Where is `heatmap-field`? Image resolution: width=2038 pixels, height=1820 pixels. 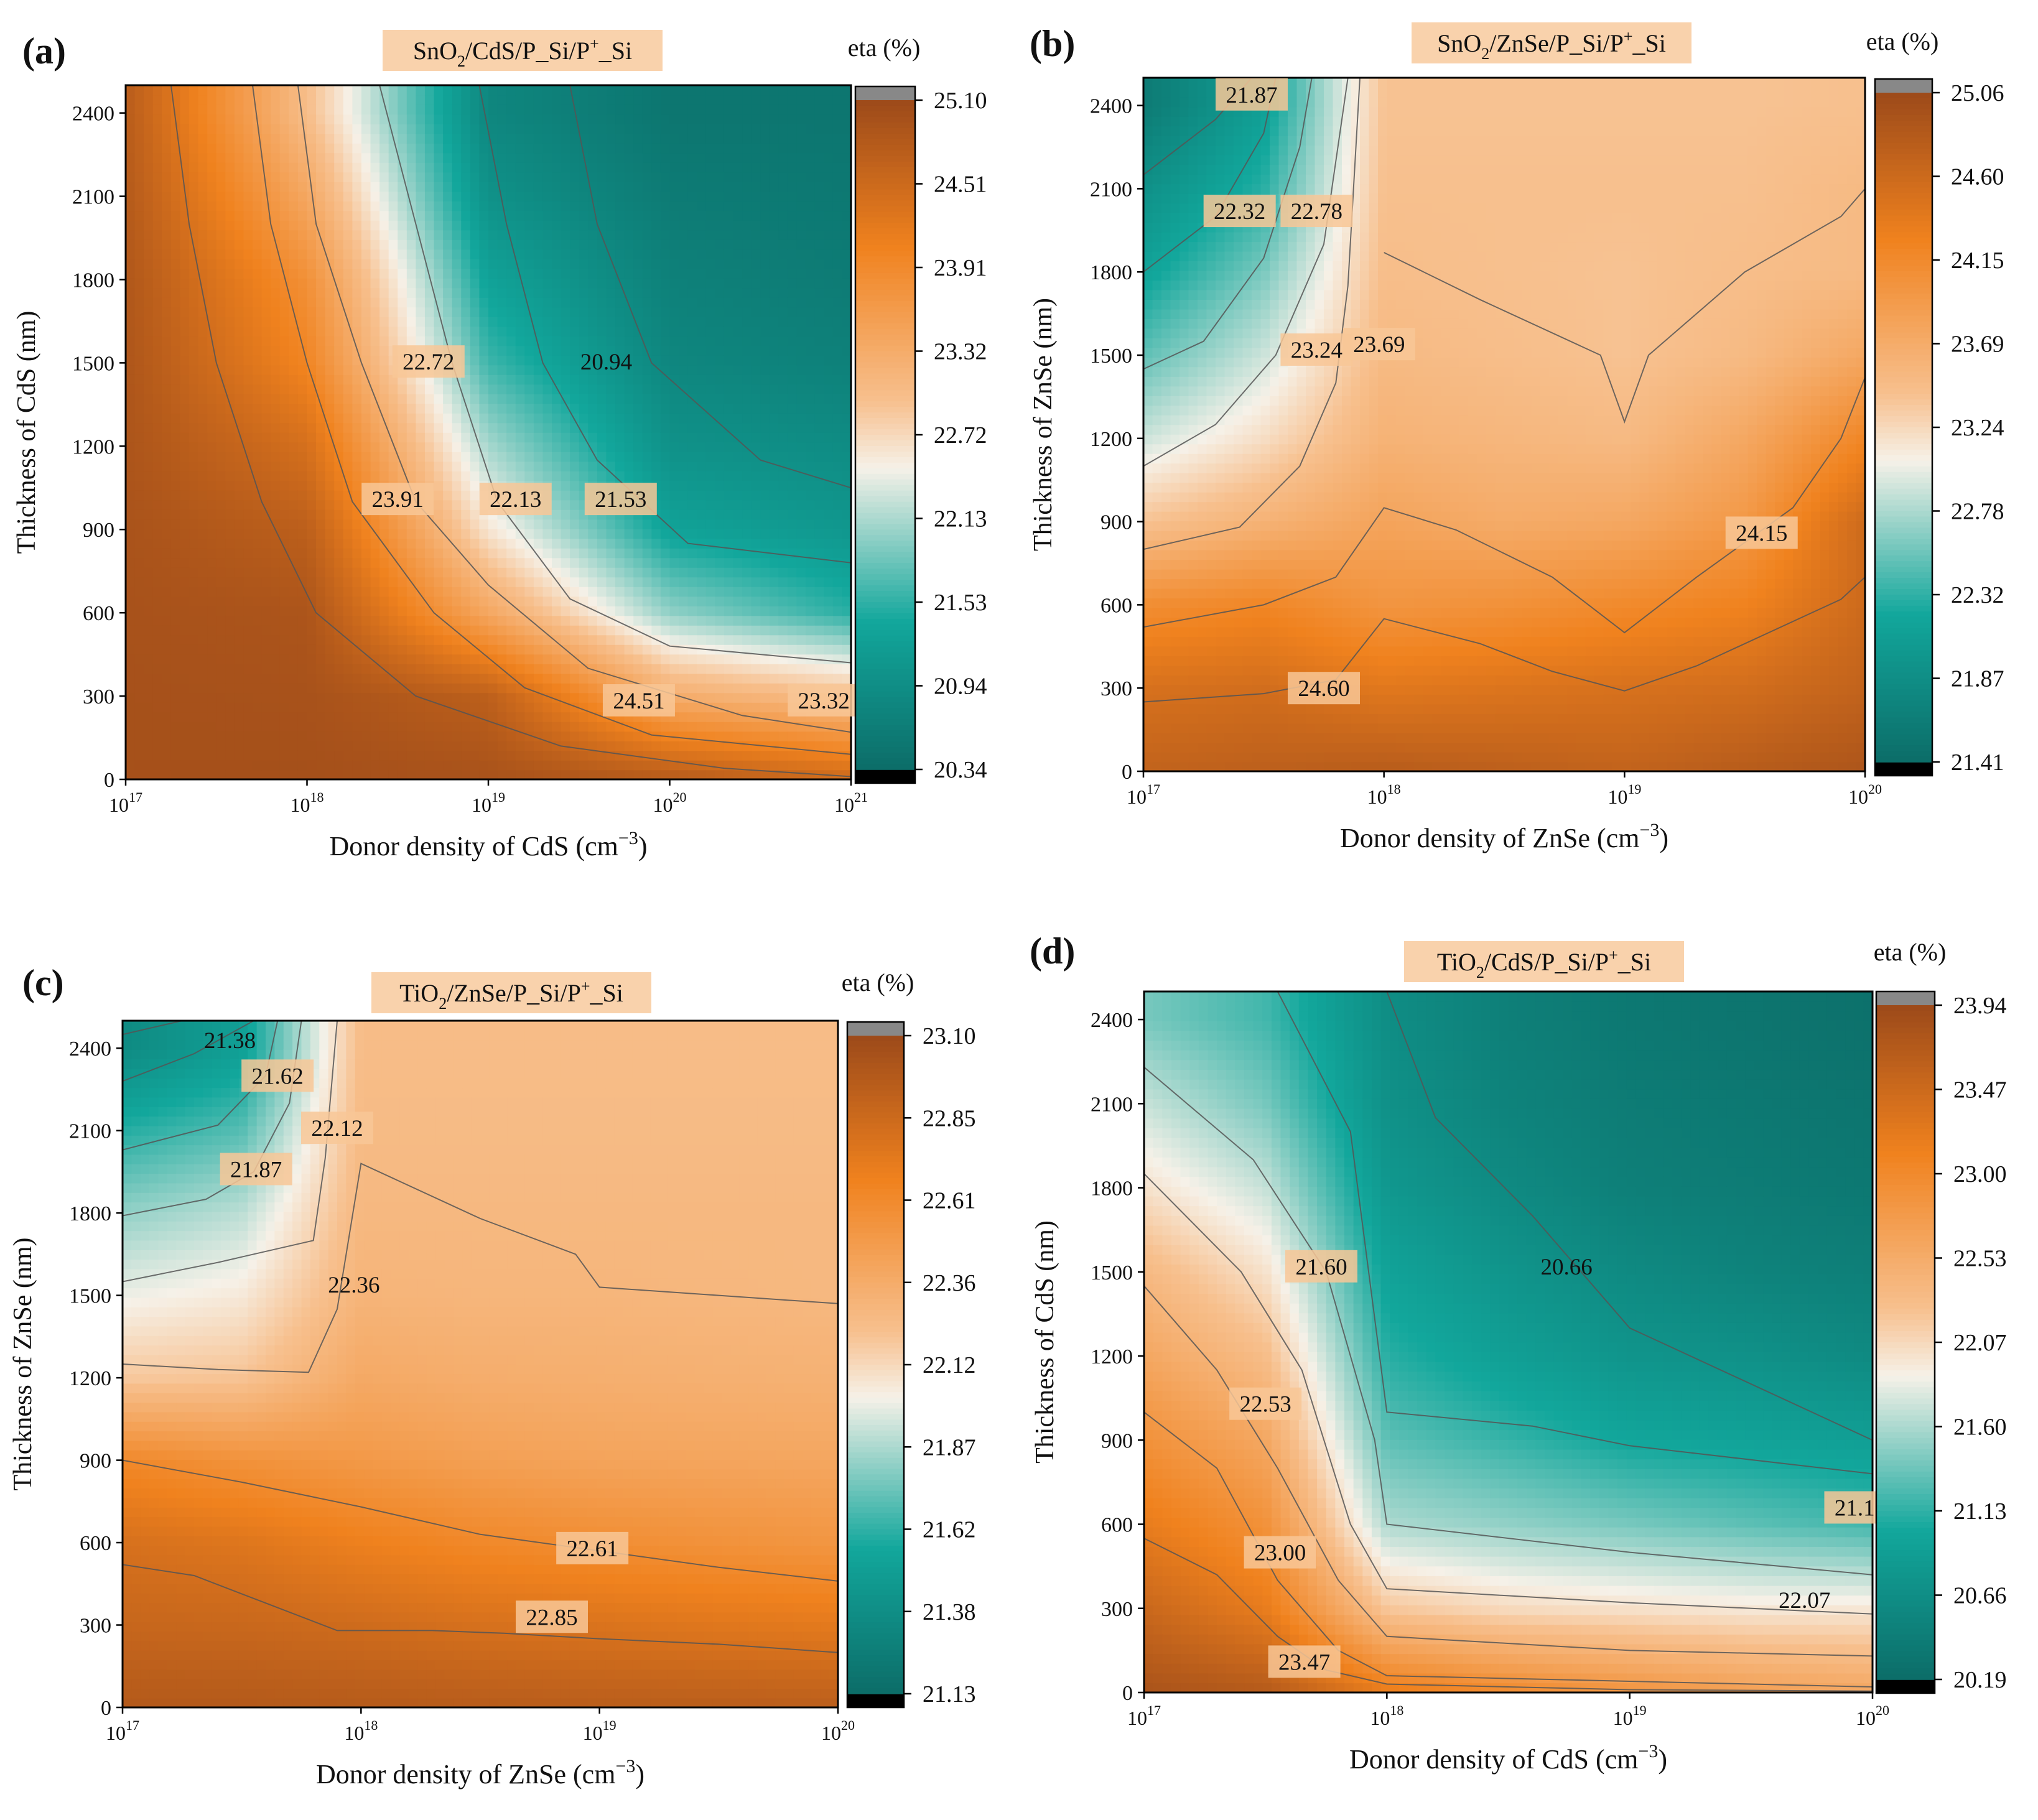 heatmap-field is located at coordinates (488, 432).